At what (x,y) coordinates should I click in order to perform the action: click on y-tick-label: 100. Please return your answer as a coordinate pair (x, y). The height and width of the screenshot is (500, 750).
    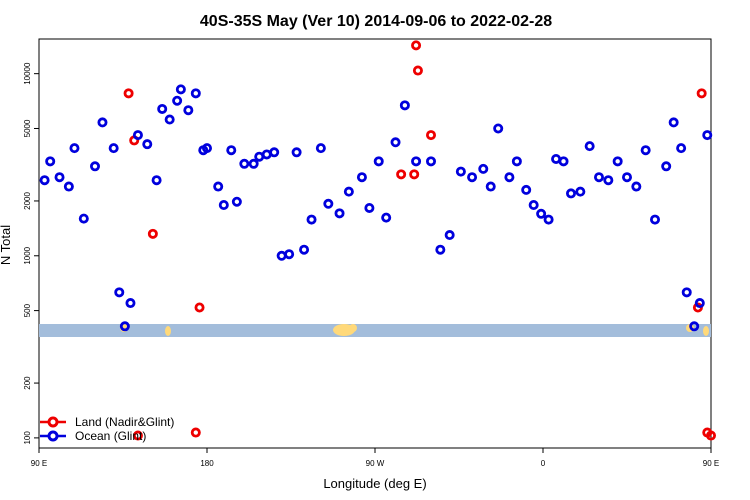
    Looking at the image, I should click on (27, 438).